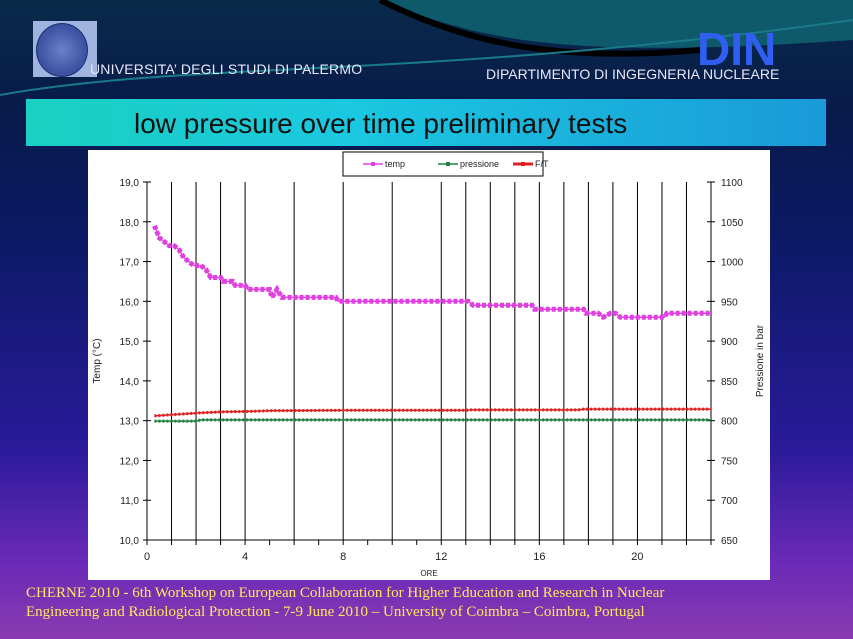 The image size is (853, 639). What do you see at coordinates (381, 123) in the screenshot?
I see `slide-title: low pressure over time preliminary tests` at bounding box center [381, 123].